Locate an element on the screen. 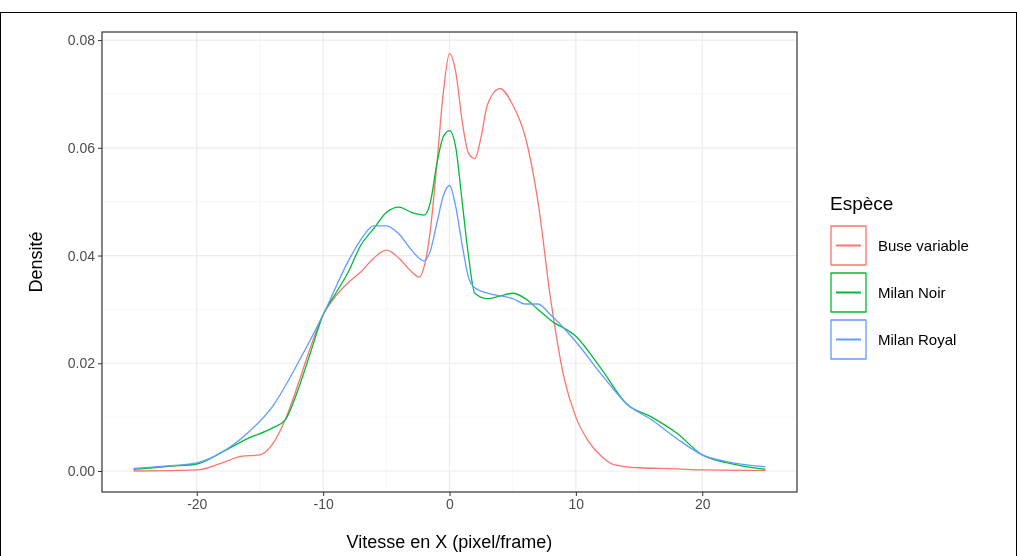 The height and width of the screenshot is (556, 1017). legend-label: Buse variable is located at coordinates (923, 245).